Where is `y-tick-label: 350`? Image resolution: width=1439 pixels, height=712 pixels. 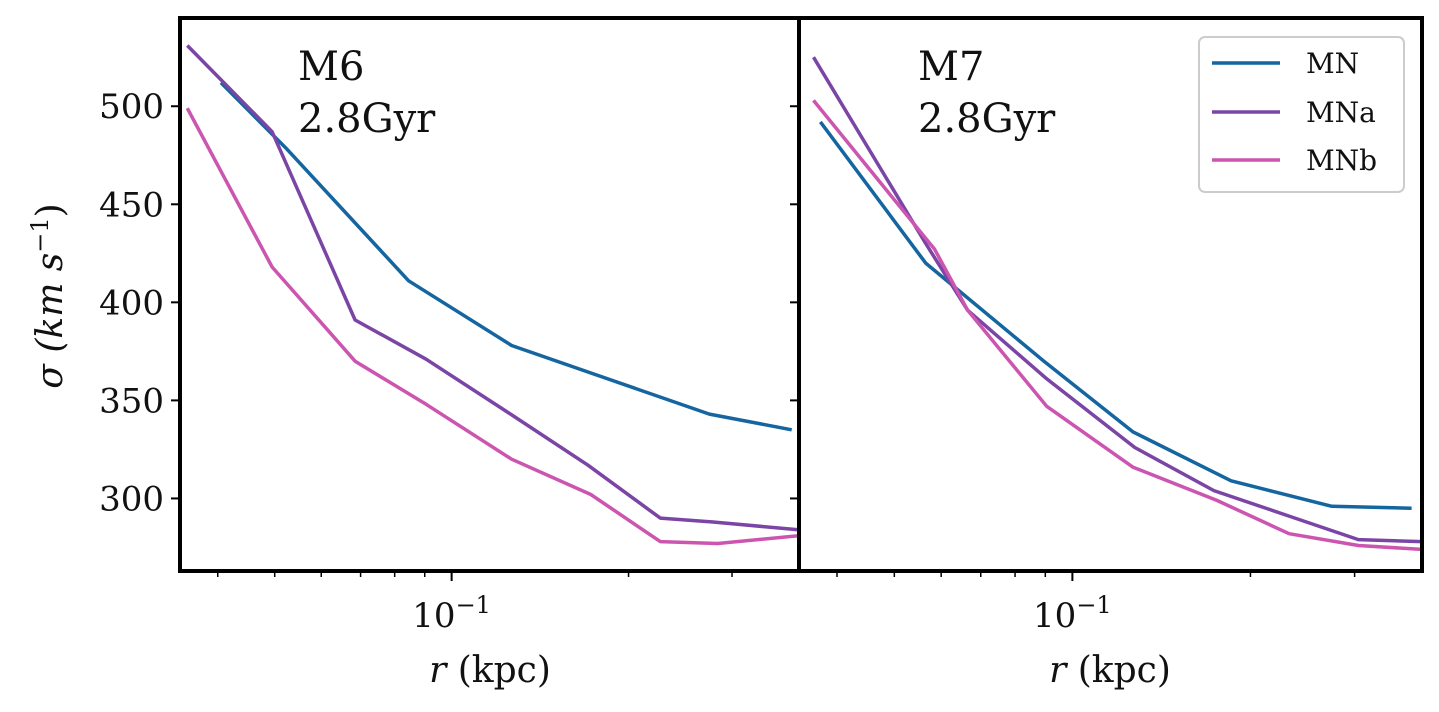
y-tick-label: 350 is located at coordinates (131, 401).